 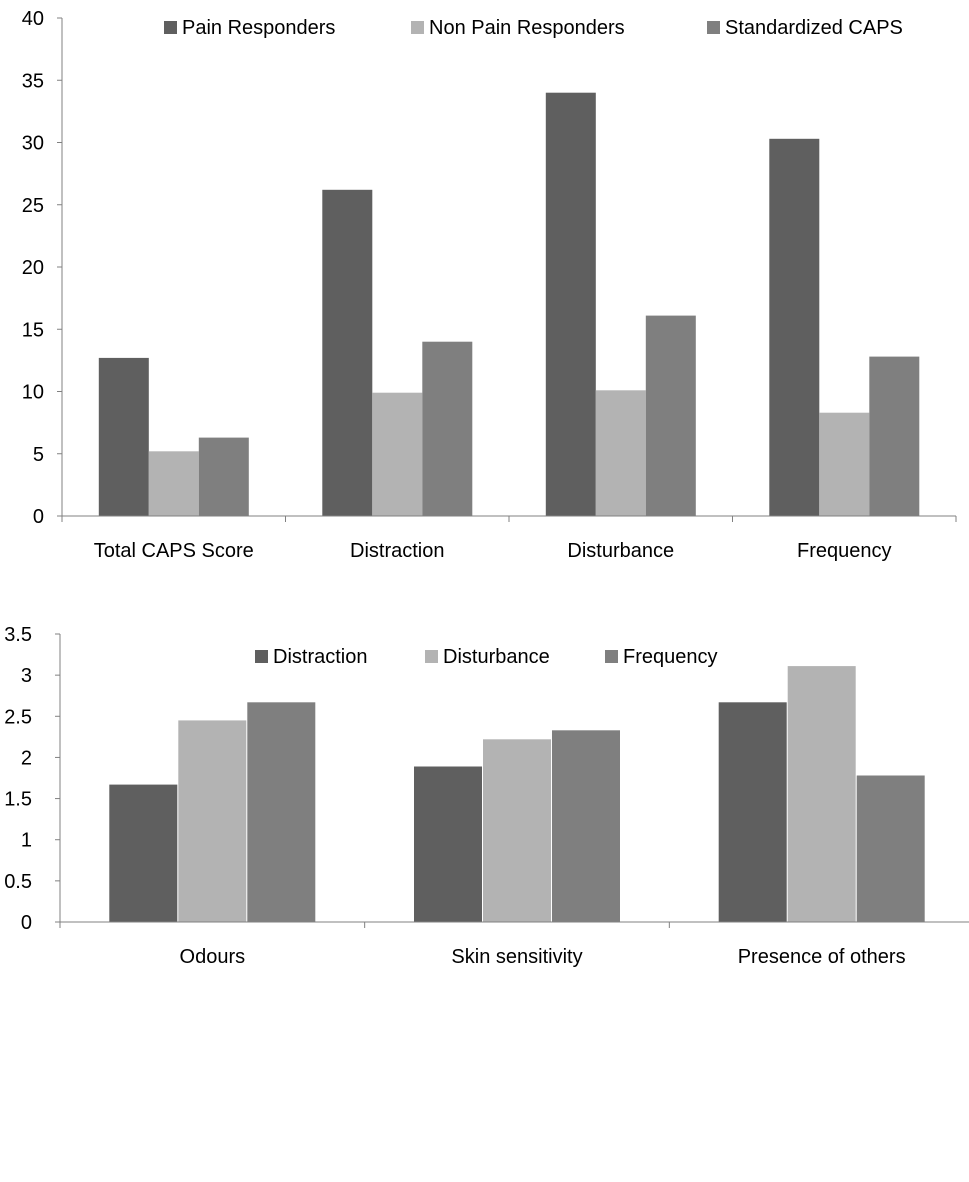 I want to click on legend-label: Distraction, so click(x=320, y=657).